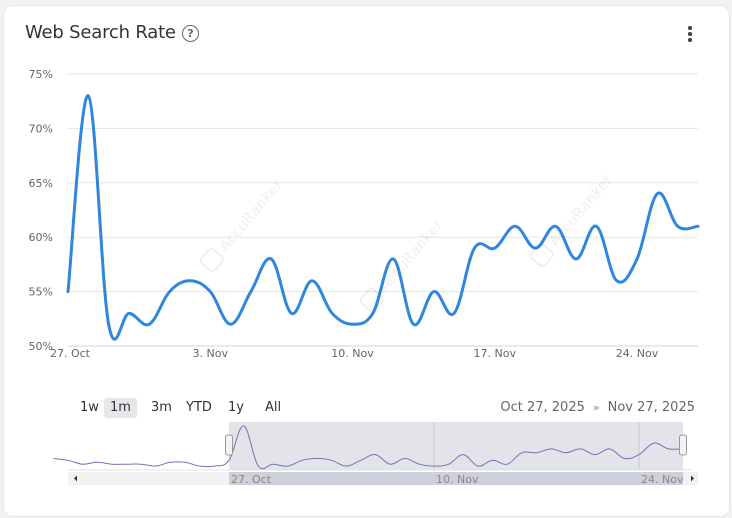  Describe the element at coordinates (161, 407) in the screenshot. I see `range-button-3m: 3m` at that location.